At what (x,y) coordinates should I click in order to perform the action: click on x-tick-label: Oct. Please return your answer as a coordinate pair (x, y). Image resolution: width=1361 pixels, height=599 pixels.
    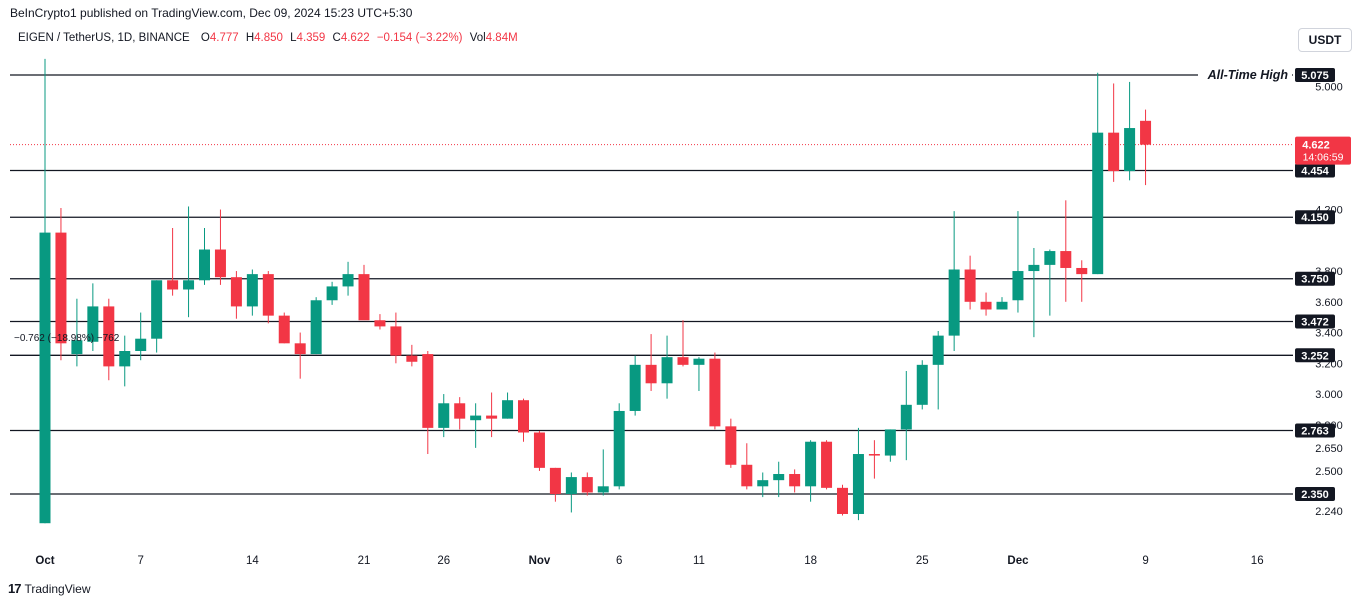
    Looking at the image, I should click on (44, 561).